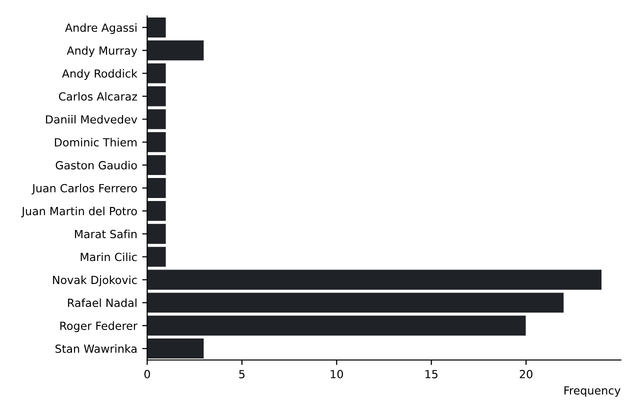  What do you see at coordinates (99, 326) in the screenshot?
I see `y-tick-label: Roger Federer` at bounding box center [99, 326].